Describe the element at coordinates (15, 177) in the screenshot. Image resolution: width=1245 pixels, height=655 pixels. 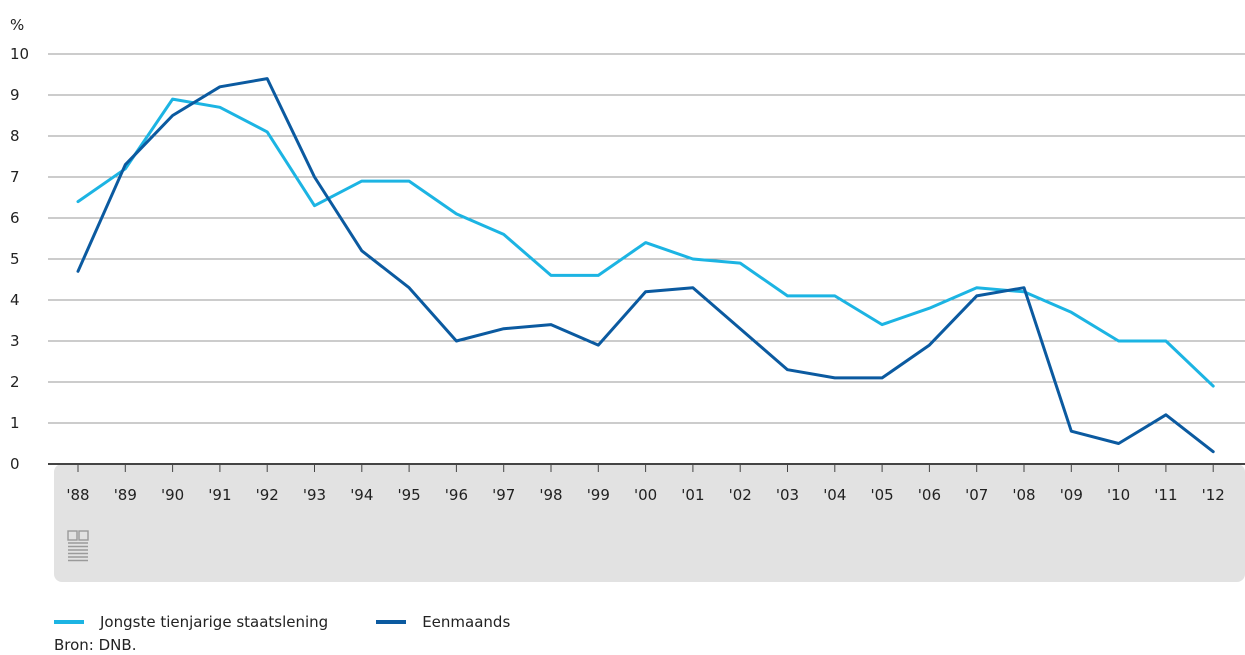
I see `y-tick-label: 7` at that location.